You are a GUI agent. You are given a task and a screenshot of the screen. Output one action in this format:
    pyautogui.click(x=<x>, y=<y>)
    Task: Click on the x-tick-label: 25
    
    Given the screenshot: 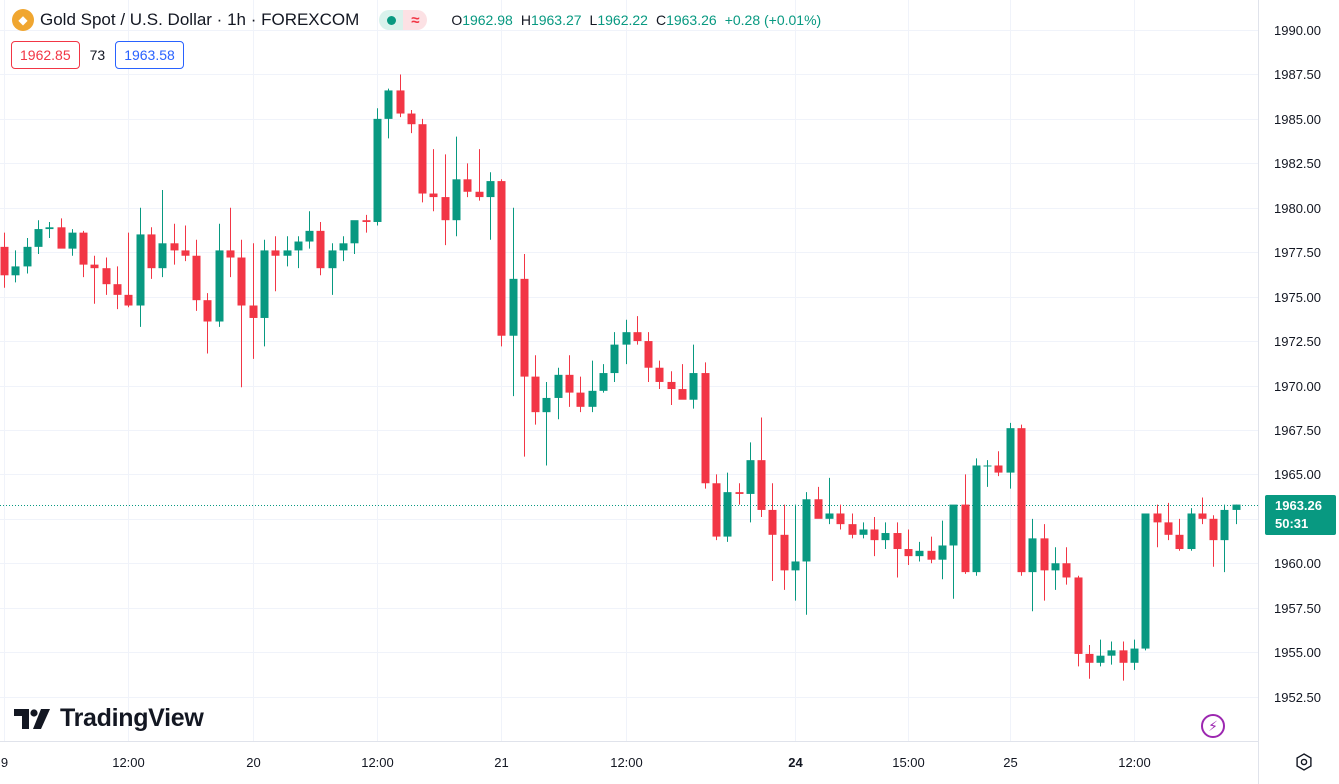 What is the action you would take?
    pyautogui.click(x=1010, y=762)
    